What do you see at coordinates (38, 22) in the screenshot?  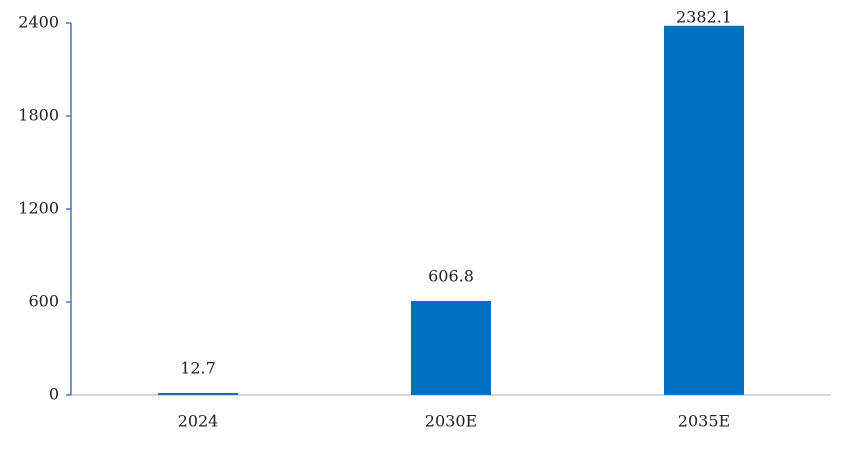 I see `y-tick-label: 2400` at bounding box center [38, 22].